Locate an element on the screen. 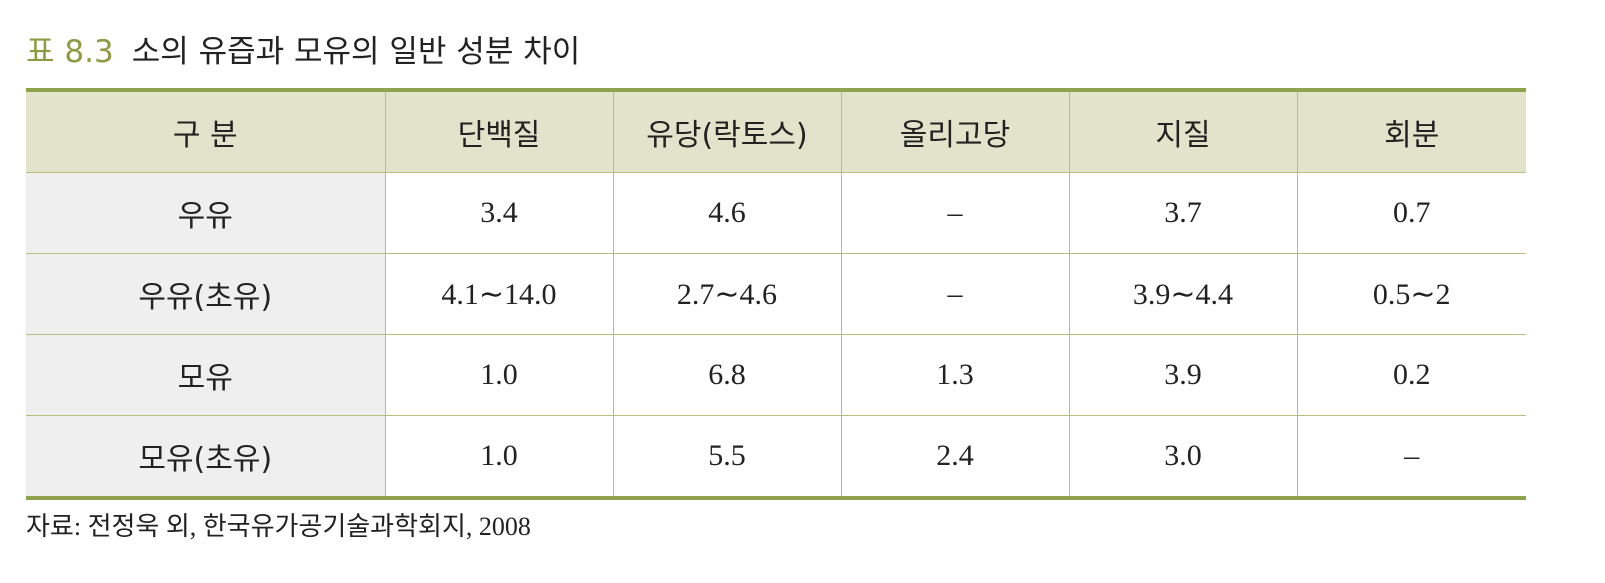  table-cell: 5.5 is located at coordinates (726, 456).